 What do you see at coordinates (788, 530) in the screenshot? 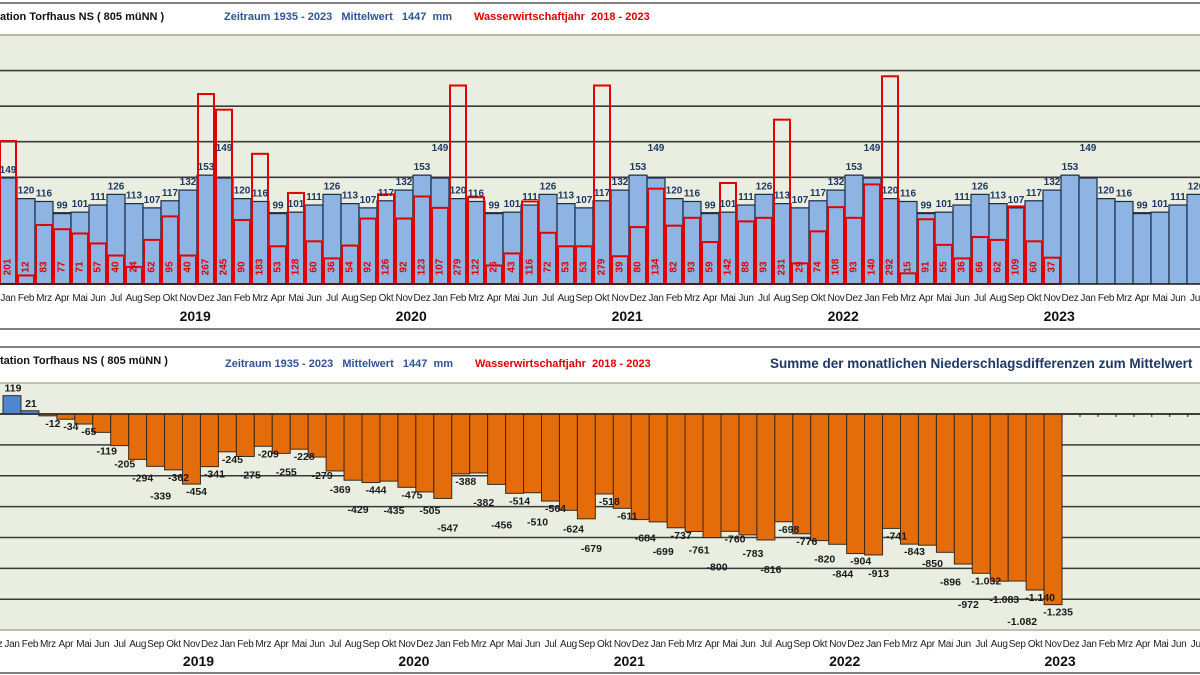
I see `cumulative-value-label: -698` at bounding box center [788, 530].